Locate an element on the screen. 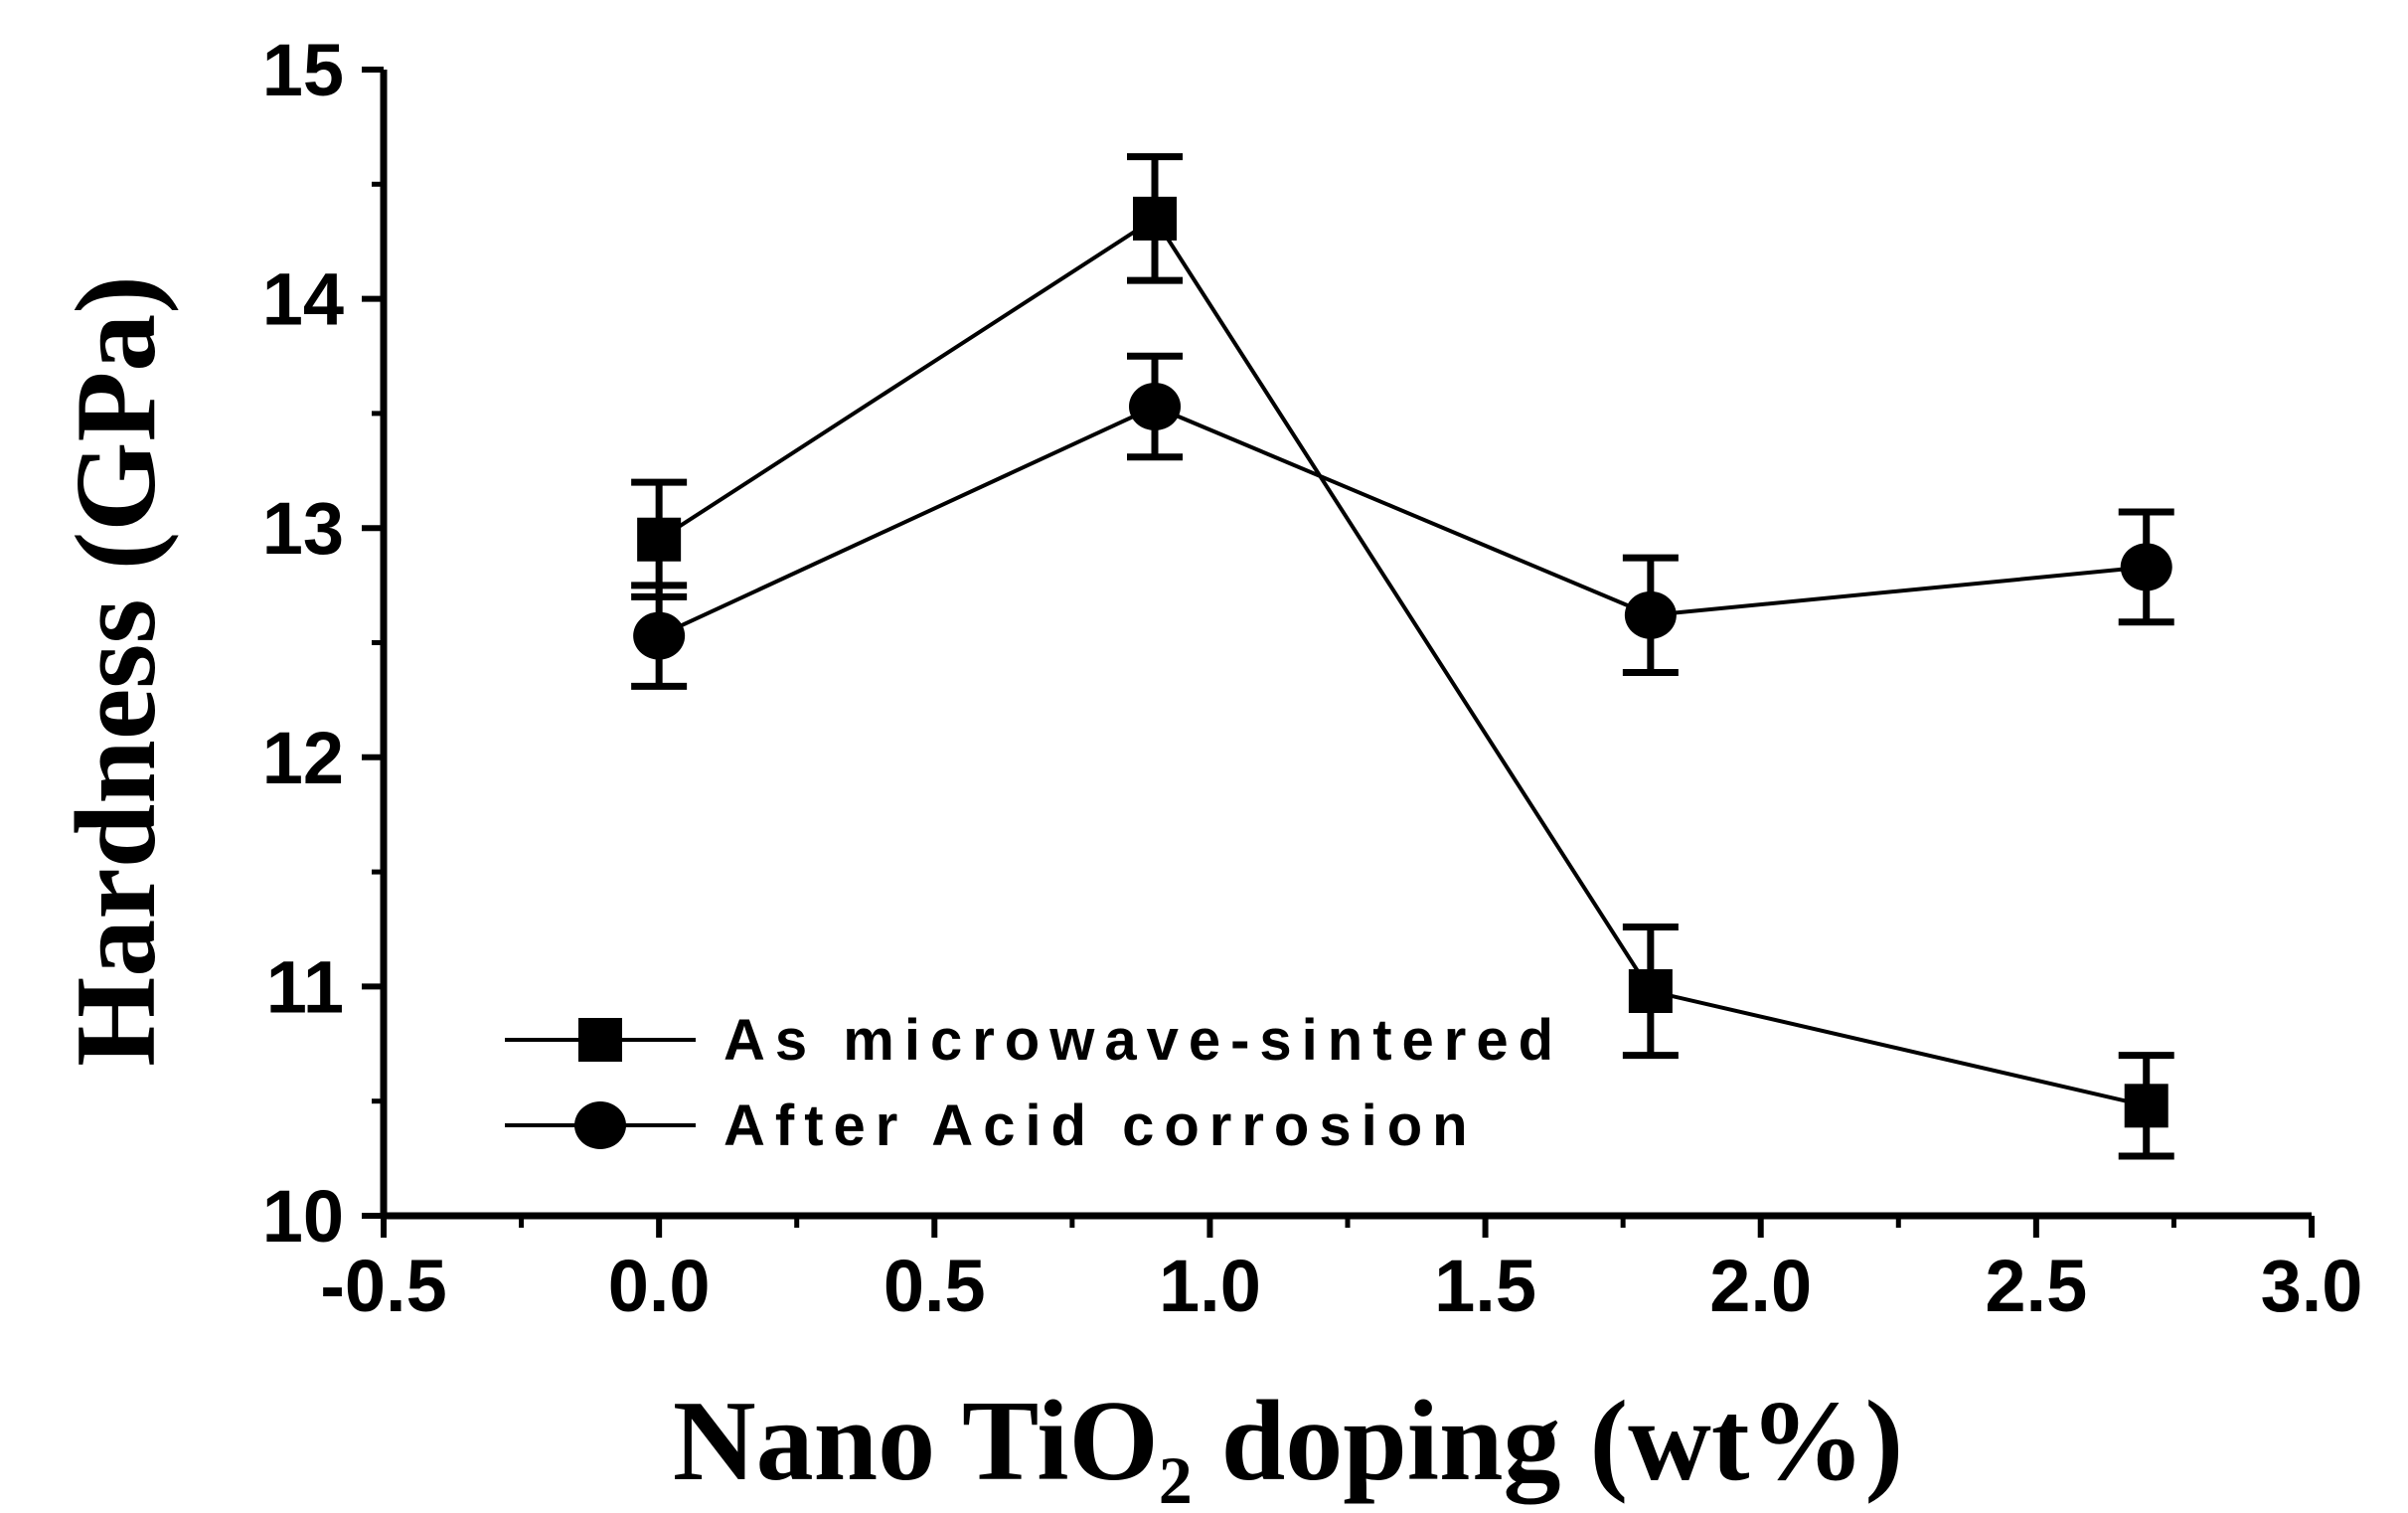 Image resolution: width=2408 pixels, height=1513 pixels. x-tick-label: 2.0 is located at coordinates (1760, 1286).